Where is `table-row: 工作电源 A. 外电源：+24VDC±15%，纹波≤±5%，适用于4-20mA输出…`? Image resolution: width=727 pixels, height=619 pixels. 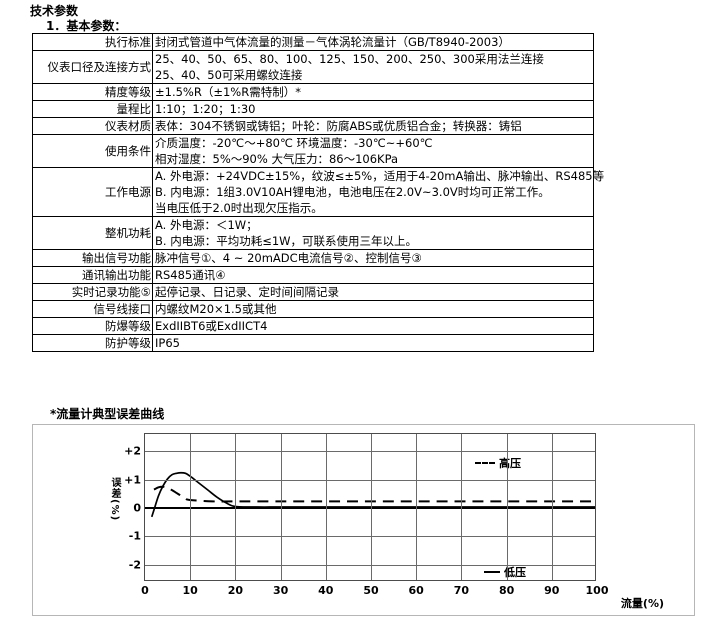
table-row: 工作电源 A. 外电源：+24VDC±15%，纹波≤±5%，适用于4-20mA输出… is located at coordinates (318, 192).